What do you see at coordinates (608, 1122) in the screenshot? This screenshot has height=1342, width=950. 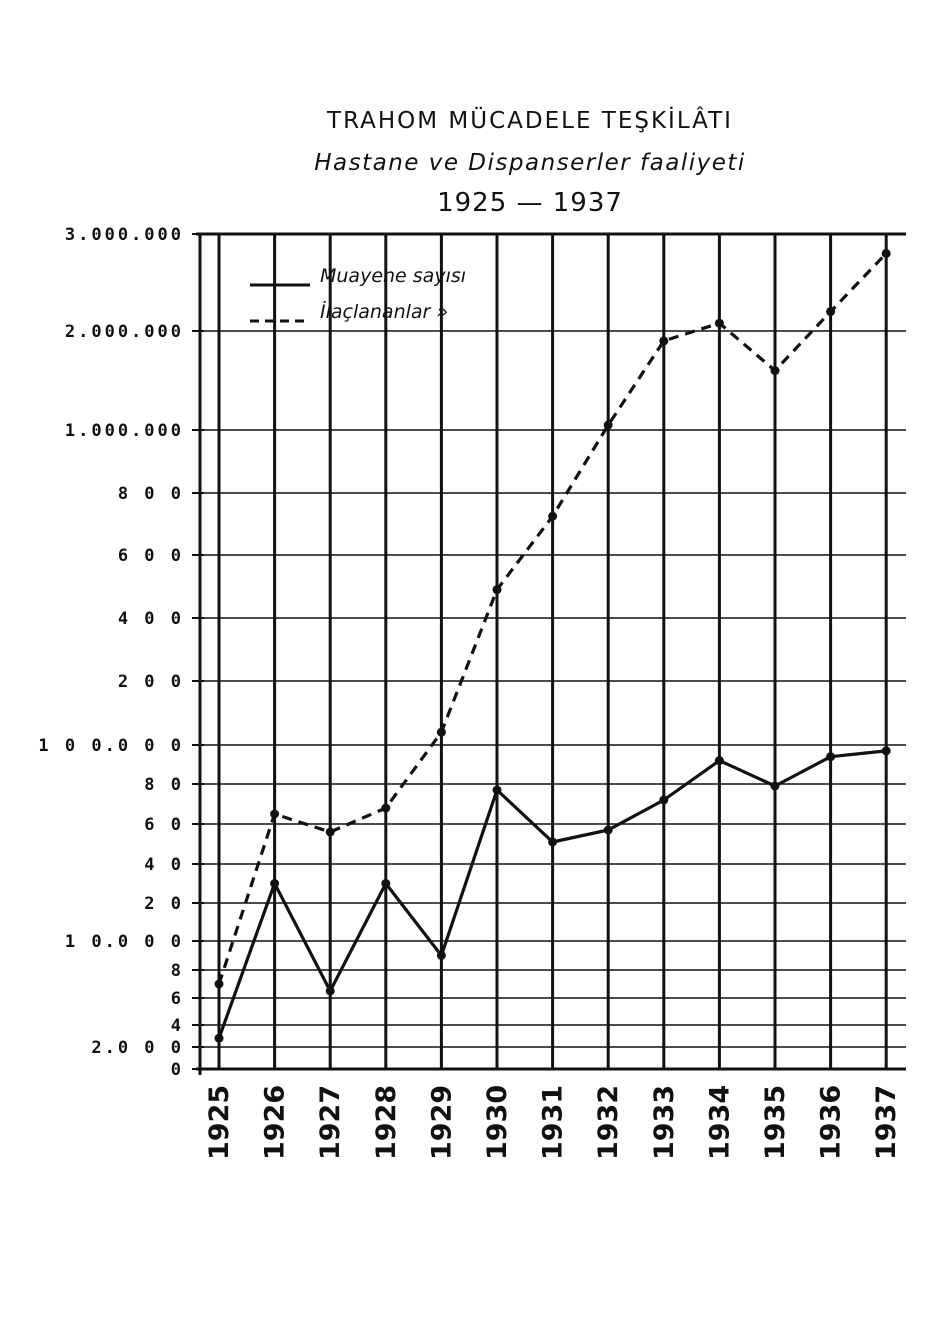 I see `x-tick-label: 1932` at bounding box center [608, 1122].